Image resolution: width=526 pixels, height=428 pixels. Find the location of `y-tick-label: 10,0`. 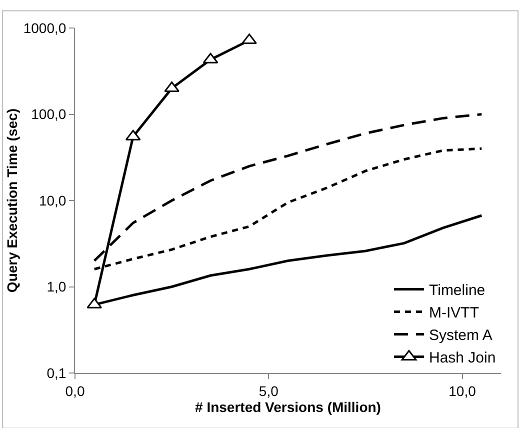

y-tick-label: 10,0 is located at coordinates (52, 200).